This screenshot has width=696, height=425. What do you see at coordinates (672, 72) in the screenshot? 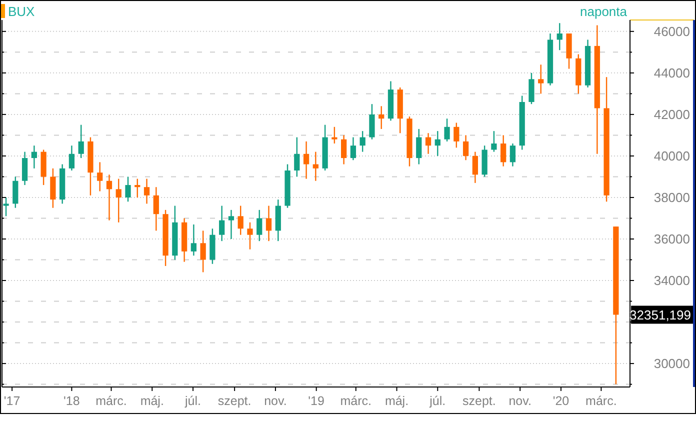
I see `y-tick-label: 44000` at bounding box center [672, 72].